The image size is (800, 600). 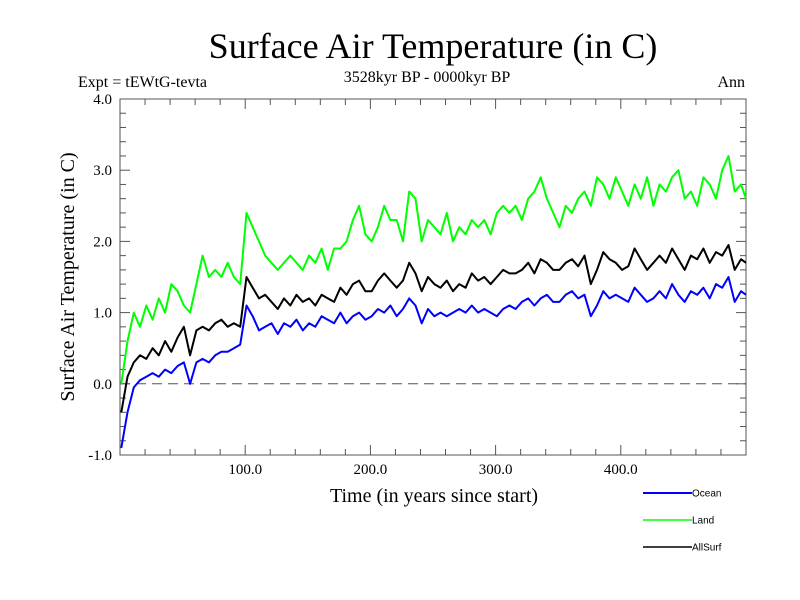 What do you see at coordinates (100, 278) in the screenshot?
I see `y-tick-labels: -1.0 0.0 1.0 2.0 3.0 4.0` at bounding box center [100, 278].